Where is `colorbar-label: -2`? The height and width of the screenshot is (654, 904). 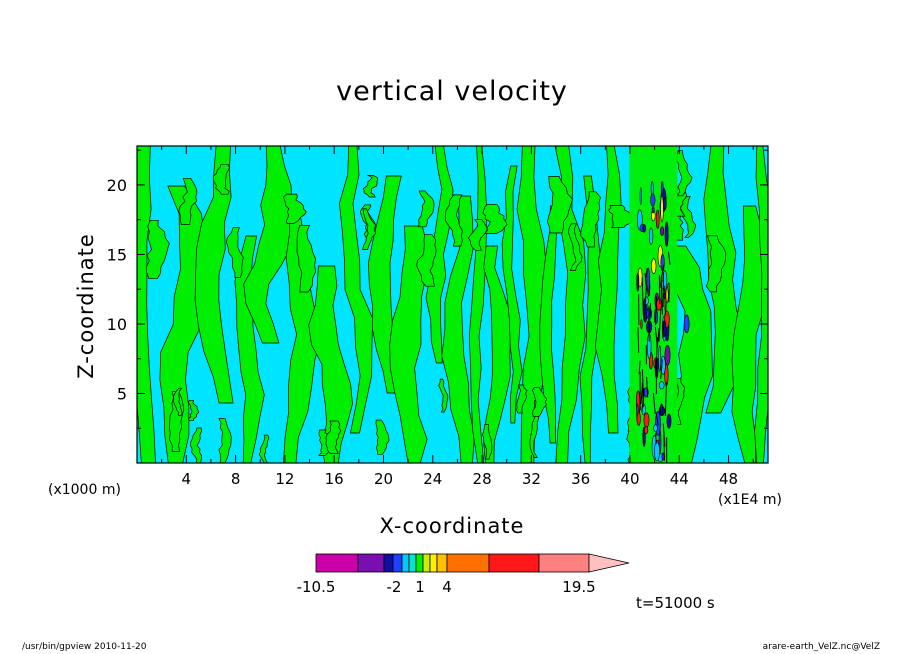 colorbar-label: -2 is located at coordinates (394, 587).